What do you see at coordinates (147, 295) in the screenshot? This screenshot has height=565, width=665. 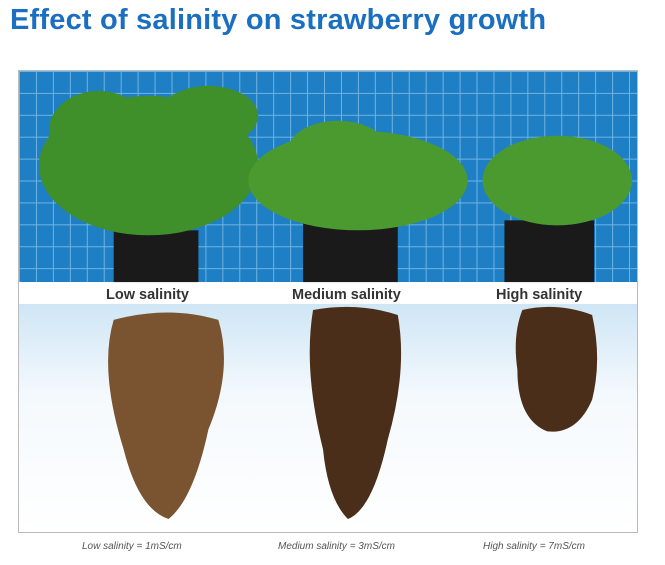 I see `label-low-salinity: Low salinity` at bounding box center [147, 295].